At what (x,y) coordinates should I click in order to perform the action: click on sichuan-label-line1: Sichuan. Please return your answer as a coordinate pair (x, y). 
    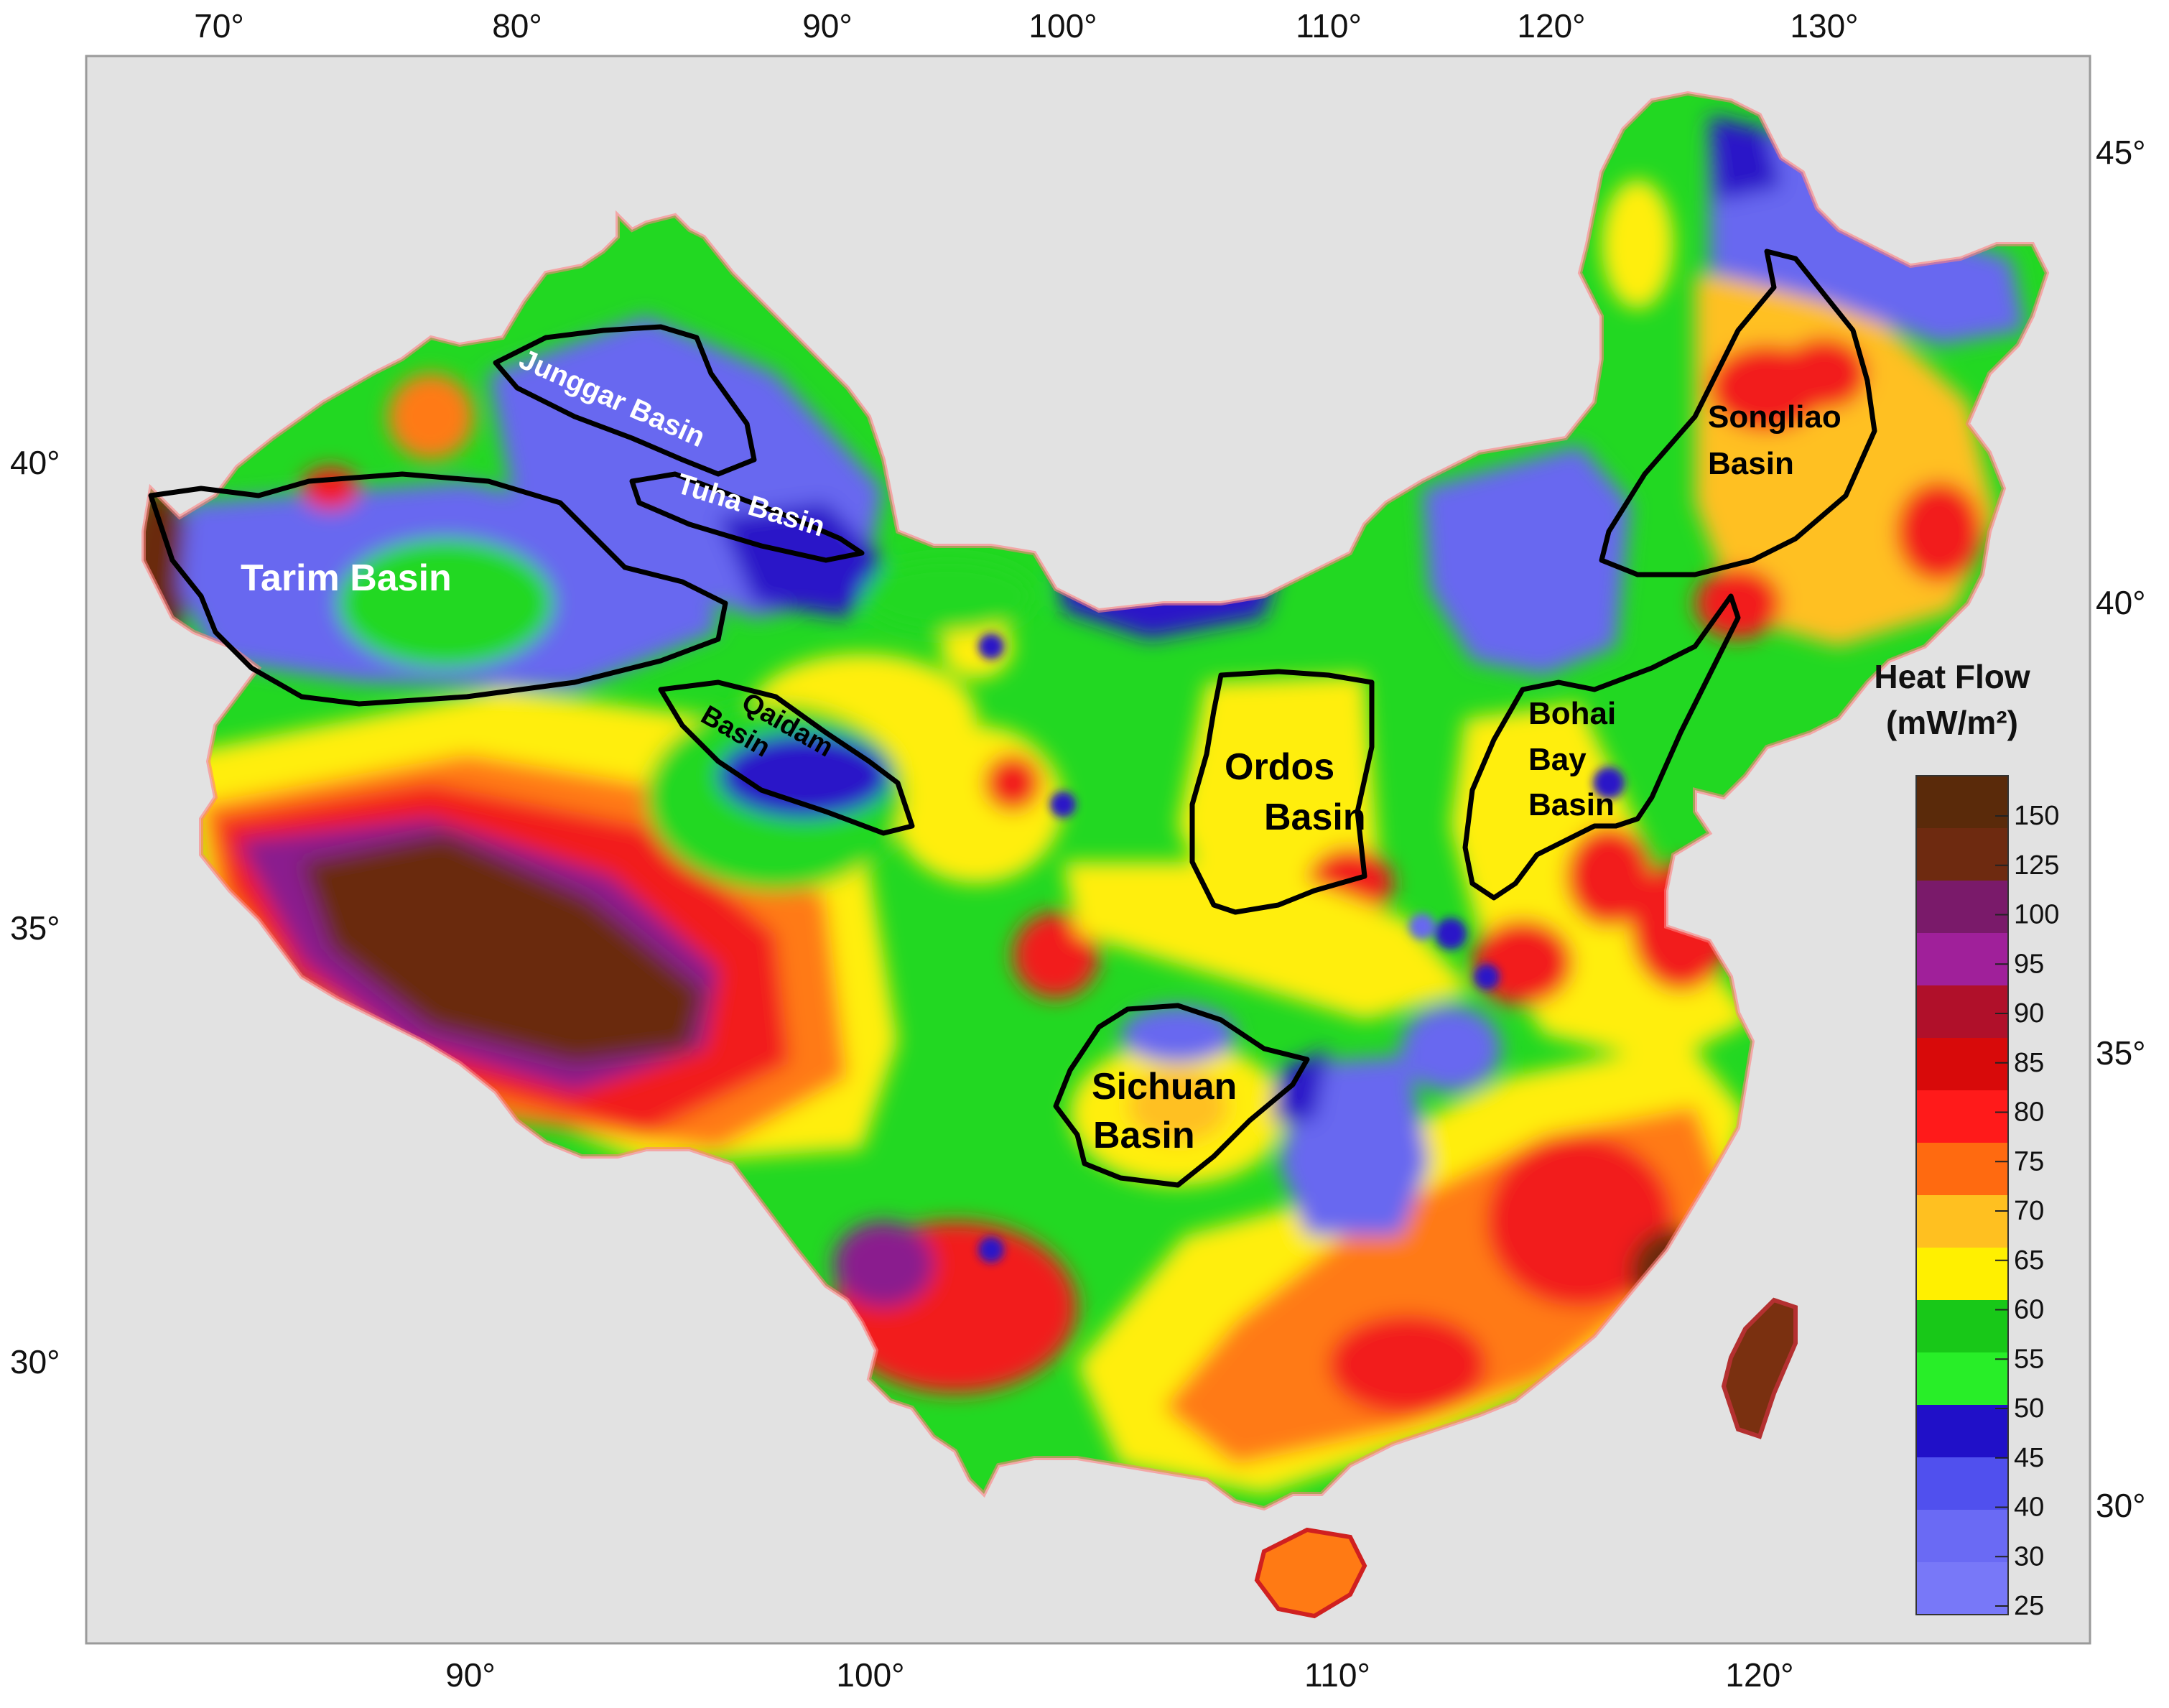
    Looking at the image, I should click on (1164, 1087).